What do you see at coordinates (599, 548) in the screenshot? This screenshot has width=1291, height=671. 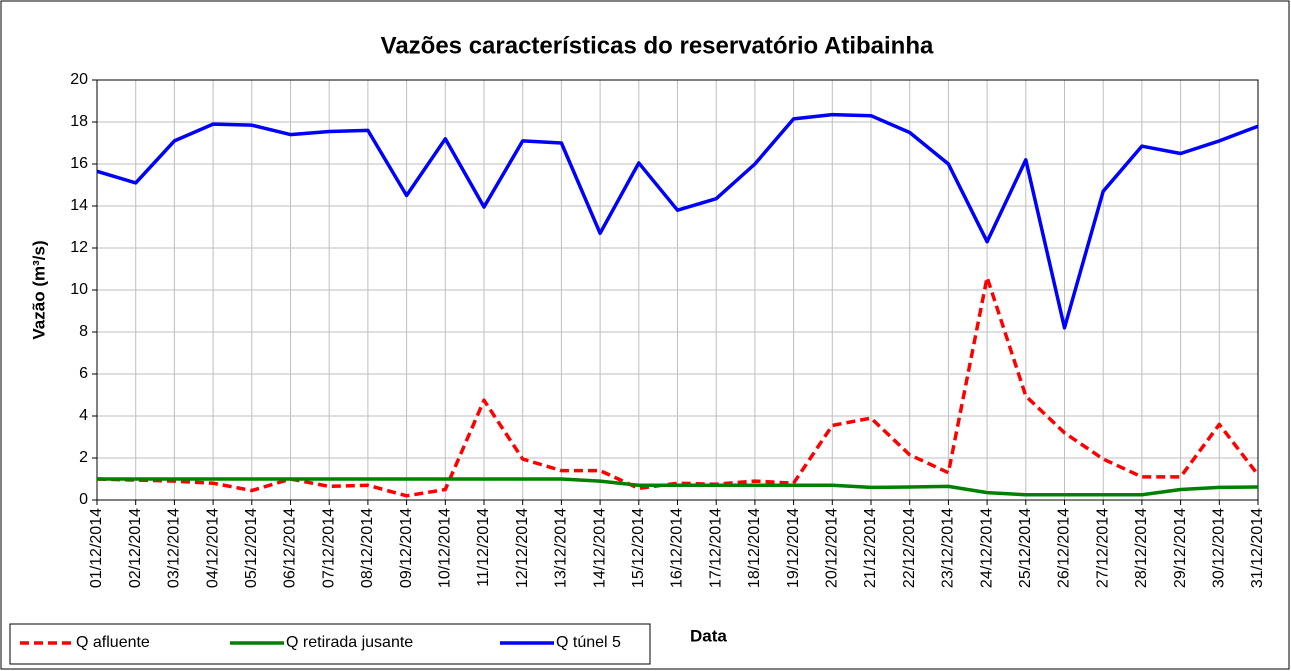 I see `x-tick-label: 14/12/2014` at bounding box center [599, 548].